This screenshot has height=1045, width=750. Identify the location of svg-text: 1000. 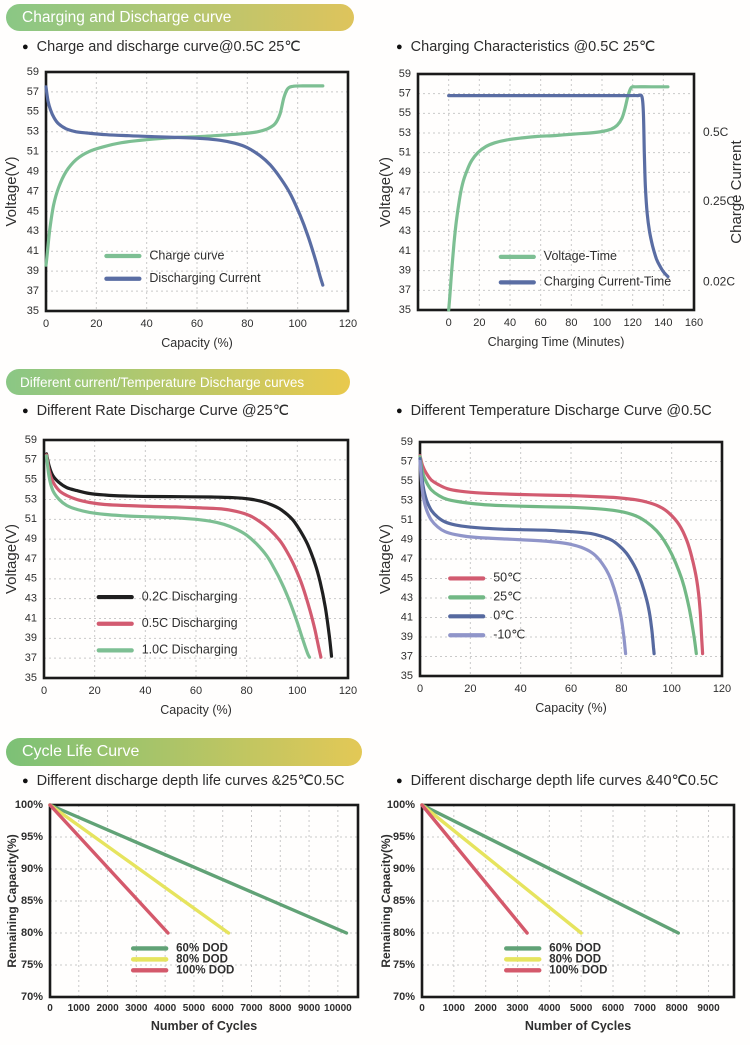
(79, 1008).